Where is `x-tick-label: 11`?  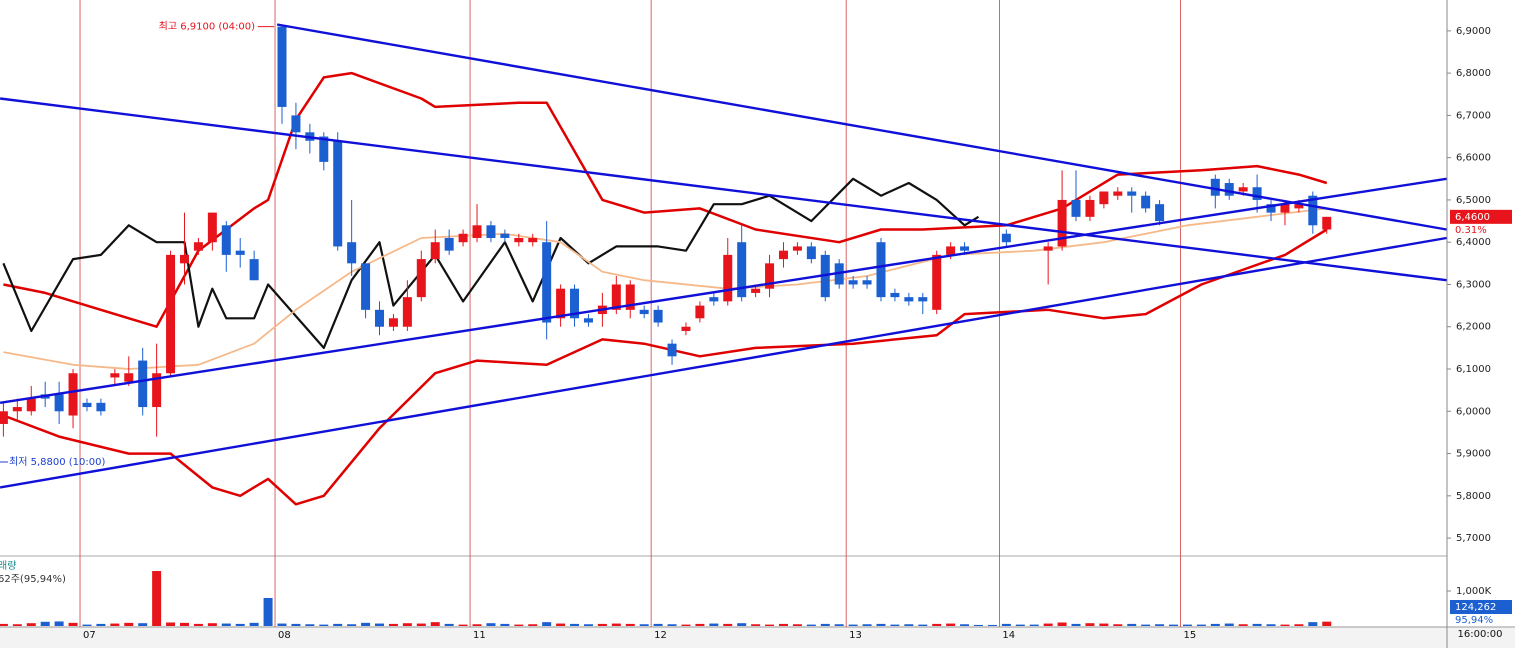 x-tick-label: 11 is located at coordinates (479, 635).